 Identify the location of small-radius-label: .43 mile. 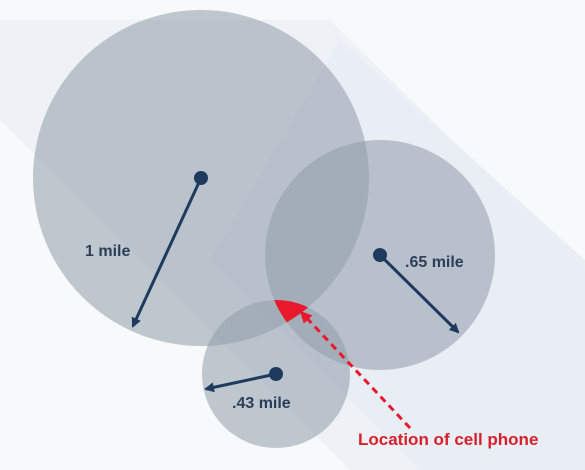
(261, 403).